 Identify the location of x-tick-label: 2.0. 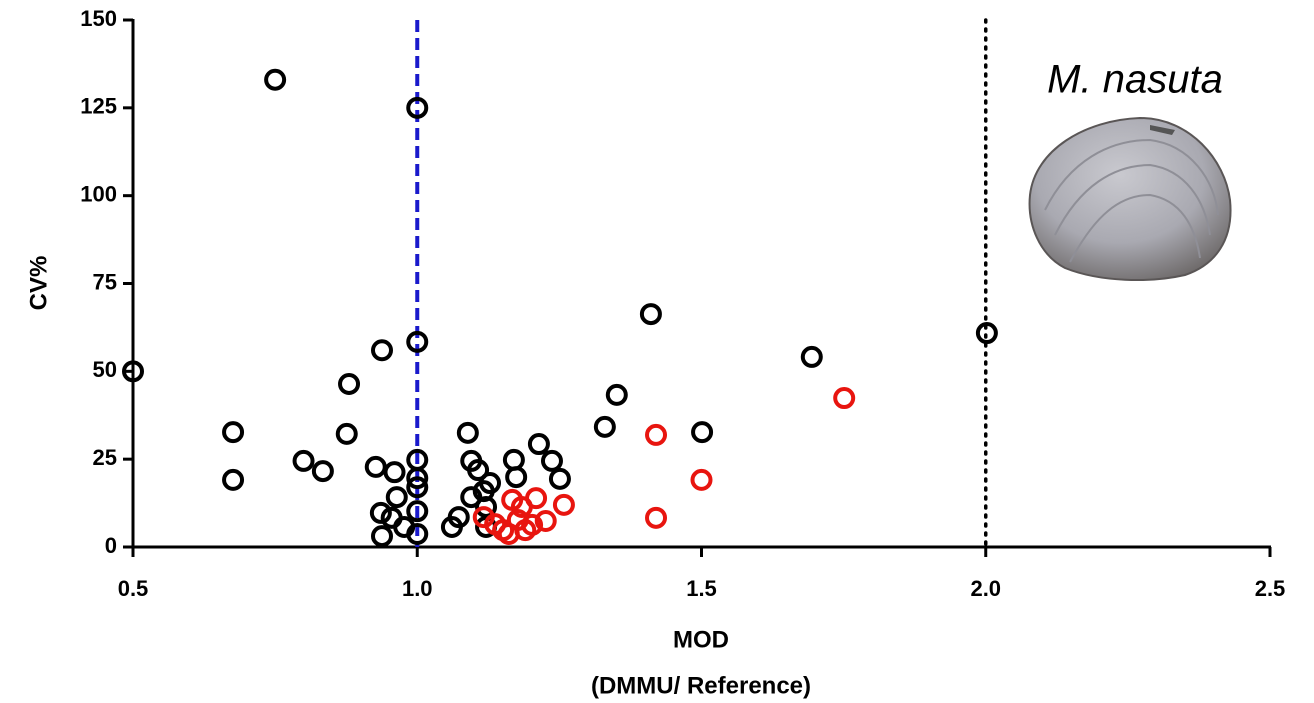
(985, 588).